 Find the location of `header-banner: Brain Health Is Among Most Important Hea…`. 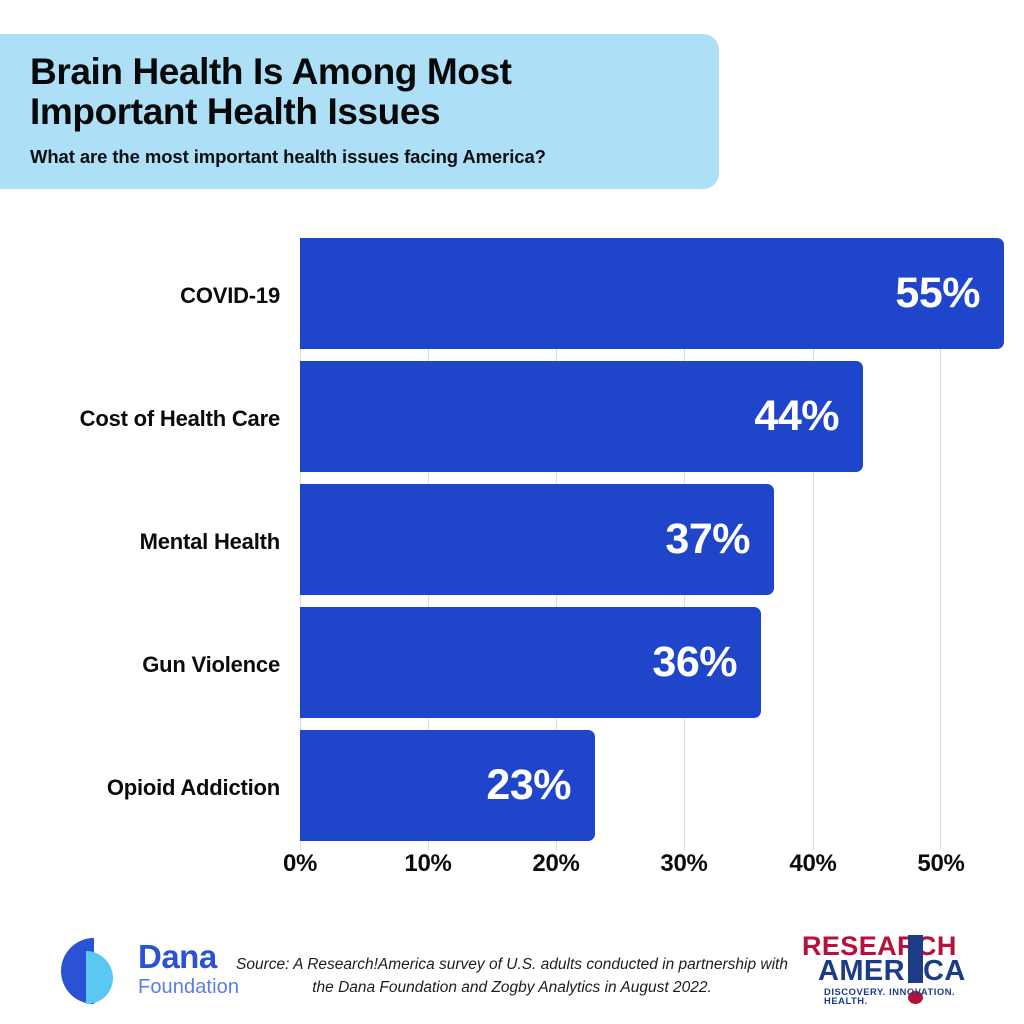

header-banner: Brain Health Is Among Most Important Hea… is located at coordinates (359, 111).